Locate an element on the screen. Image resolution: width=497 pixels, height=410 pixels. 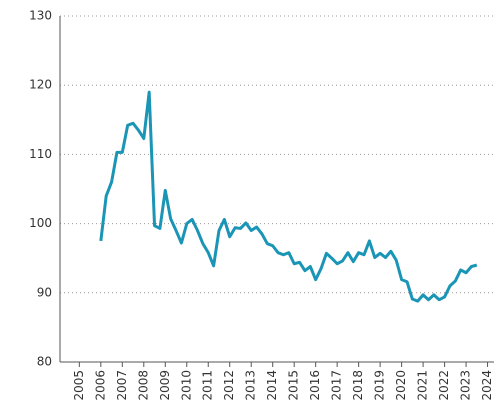
x-tick-label: 2011 is located at coordinates (208, 385).